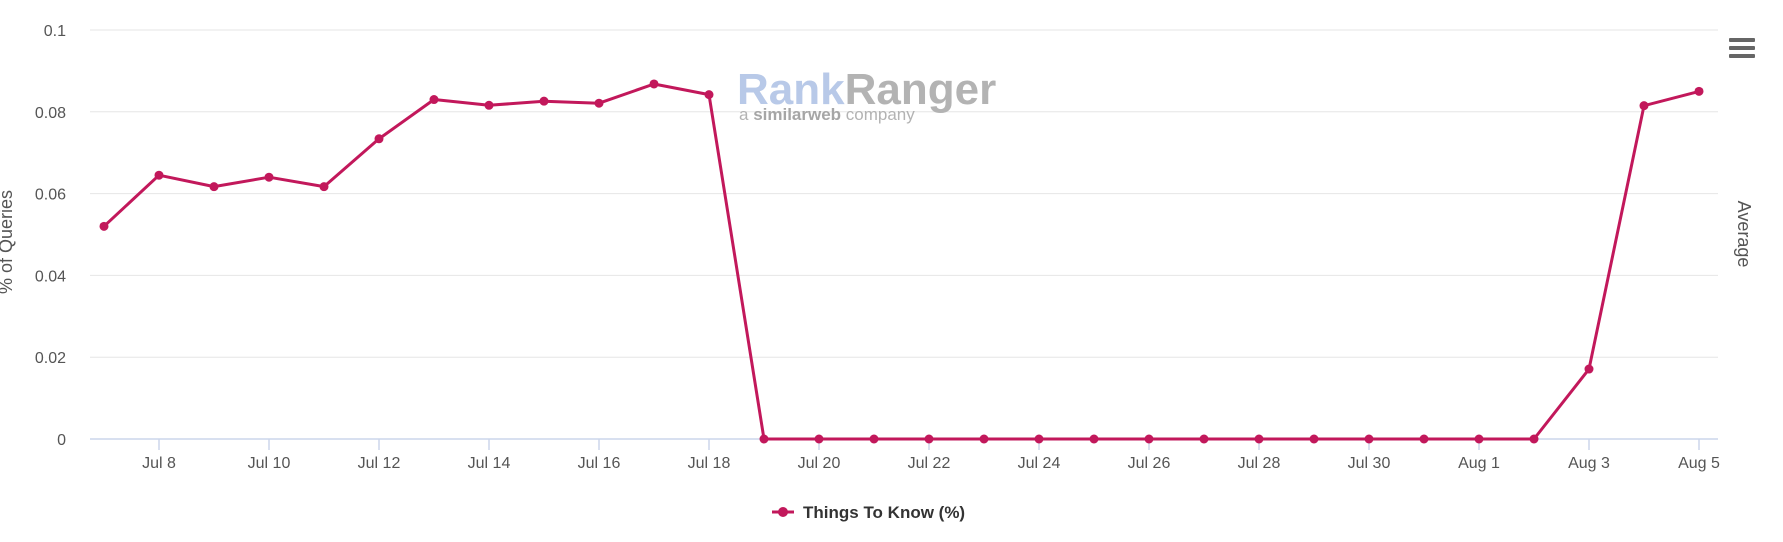 This screenshot has height=542, width=1783. Describe the element at coordinates (1149, 463) in the screenshot. I see `x-tick-label: Jul 26` at that location.